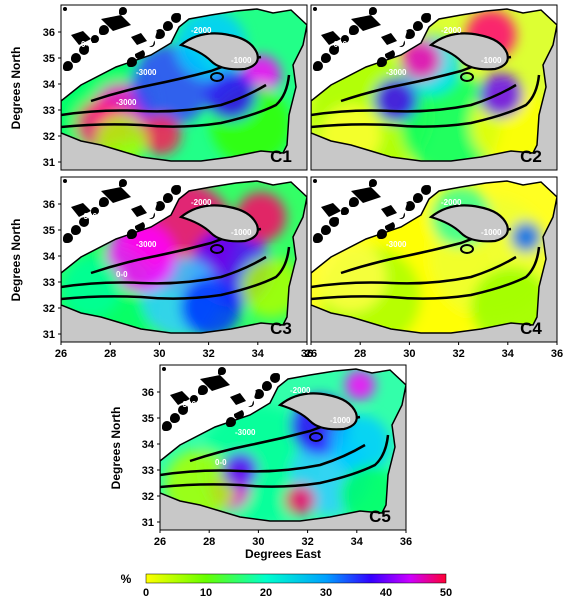  I want to click on colorbar-tick-label: 10, so click(206, 593).